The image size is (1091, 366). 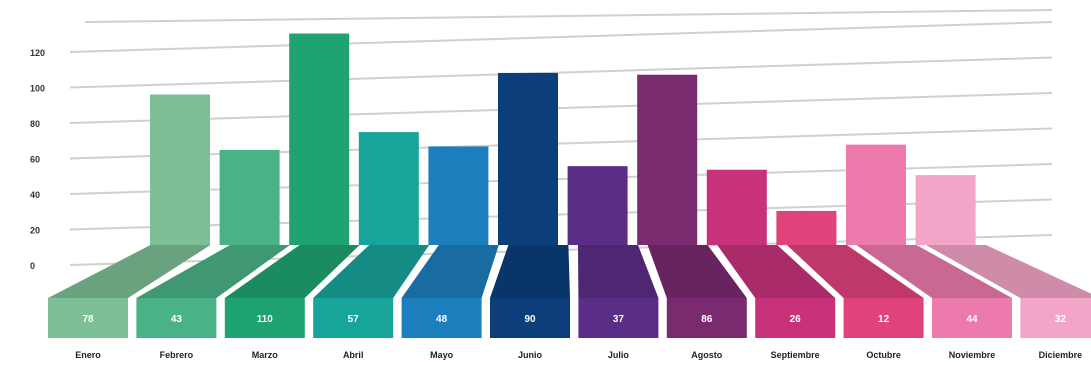 What do you see at coordinates (35, 124) in the screenshot?
I see `y-tick-label: 80` at bounding box center [35, 124].